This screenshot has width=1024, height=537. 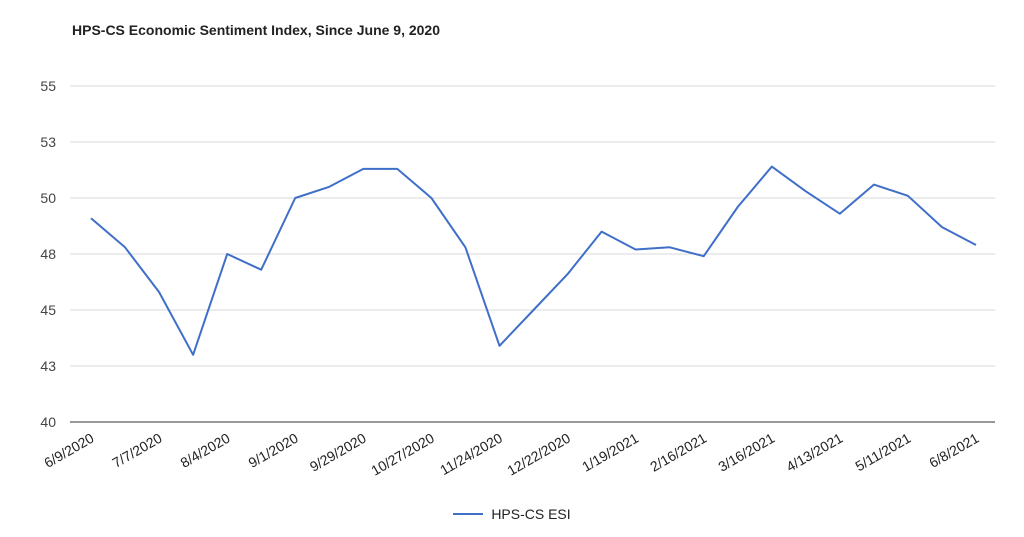 I want to click on x-tick-label: 9/29/2020, so click(x=338, y=452).